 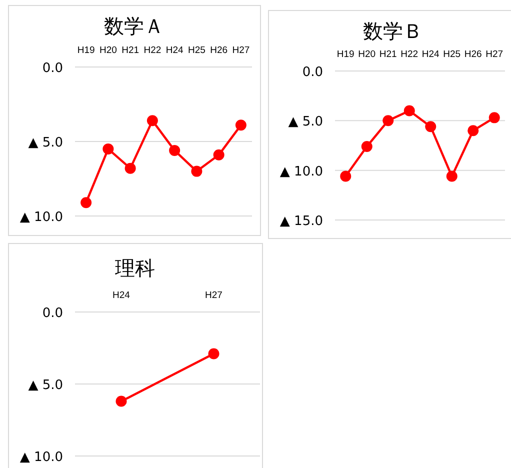 What do you see at coordinates (301, 221) in the screenshot?
I see `y-tick-label: ▲ 15.0` at bounding box center [301, 221].